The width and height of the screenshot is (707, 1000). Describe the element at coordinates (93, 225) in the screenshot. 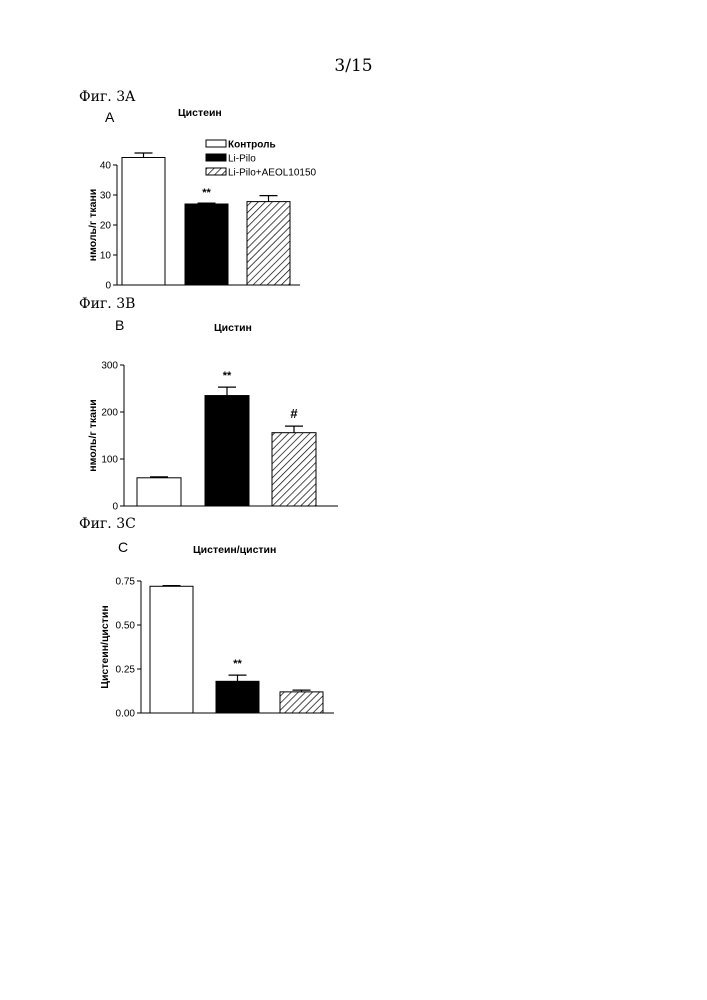

I see `chart-1-y-axis-label: нмоль/г ткани` at that location.